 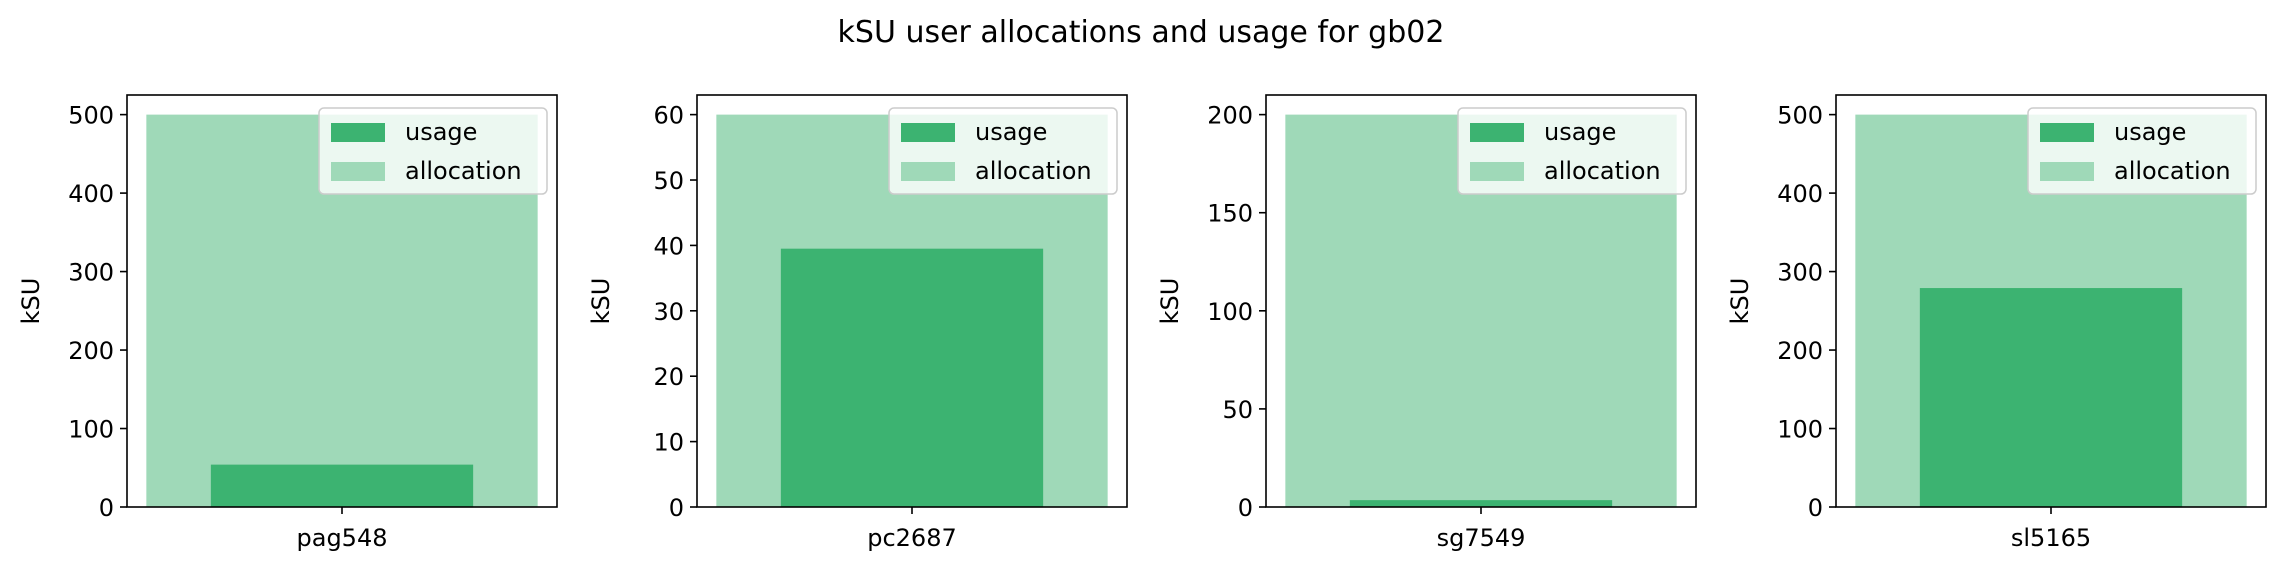 I want to click on x-tick-label: pag548, so click(x=342, y=538).